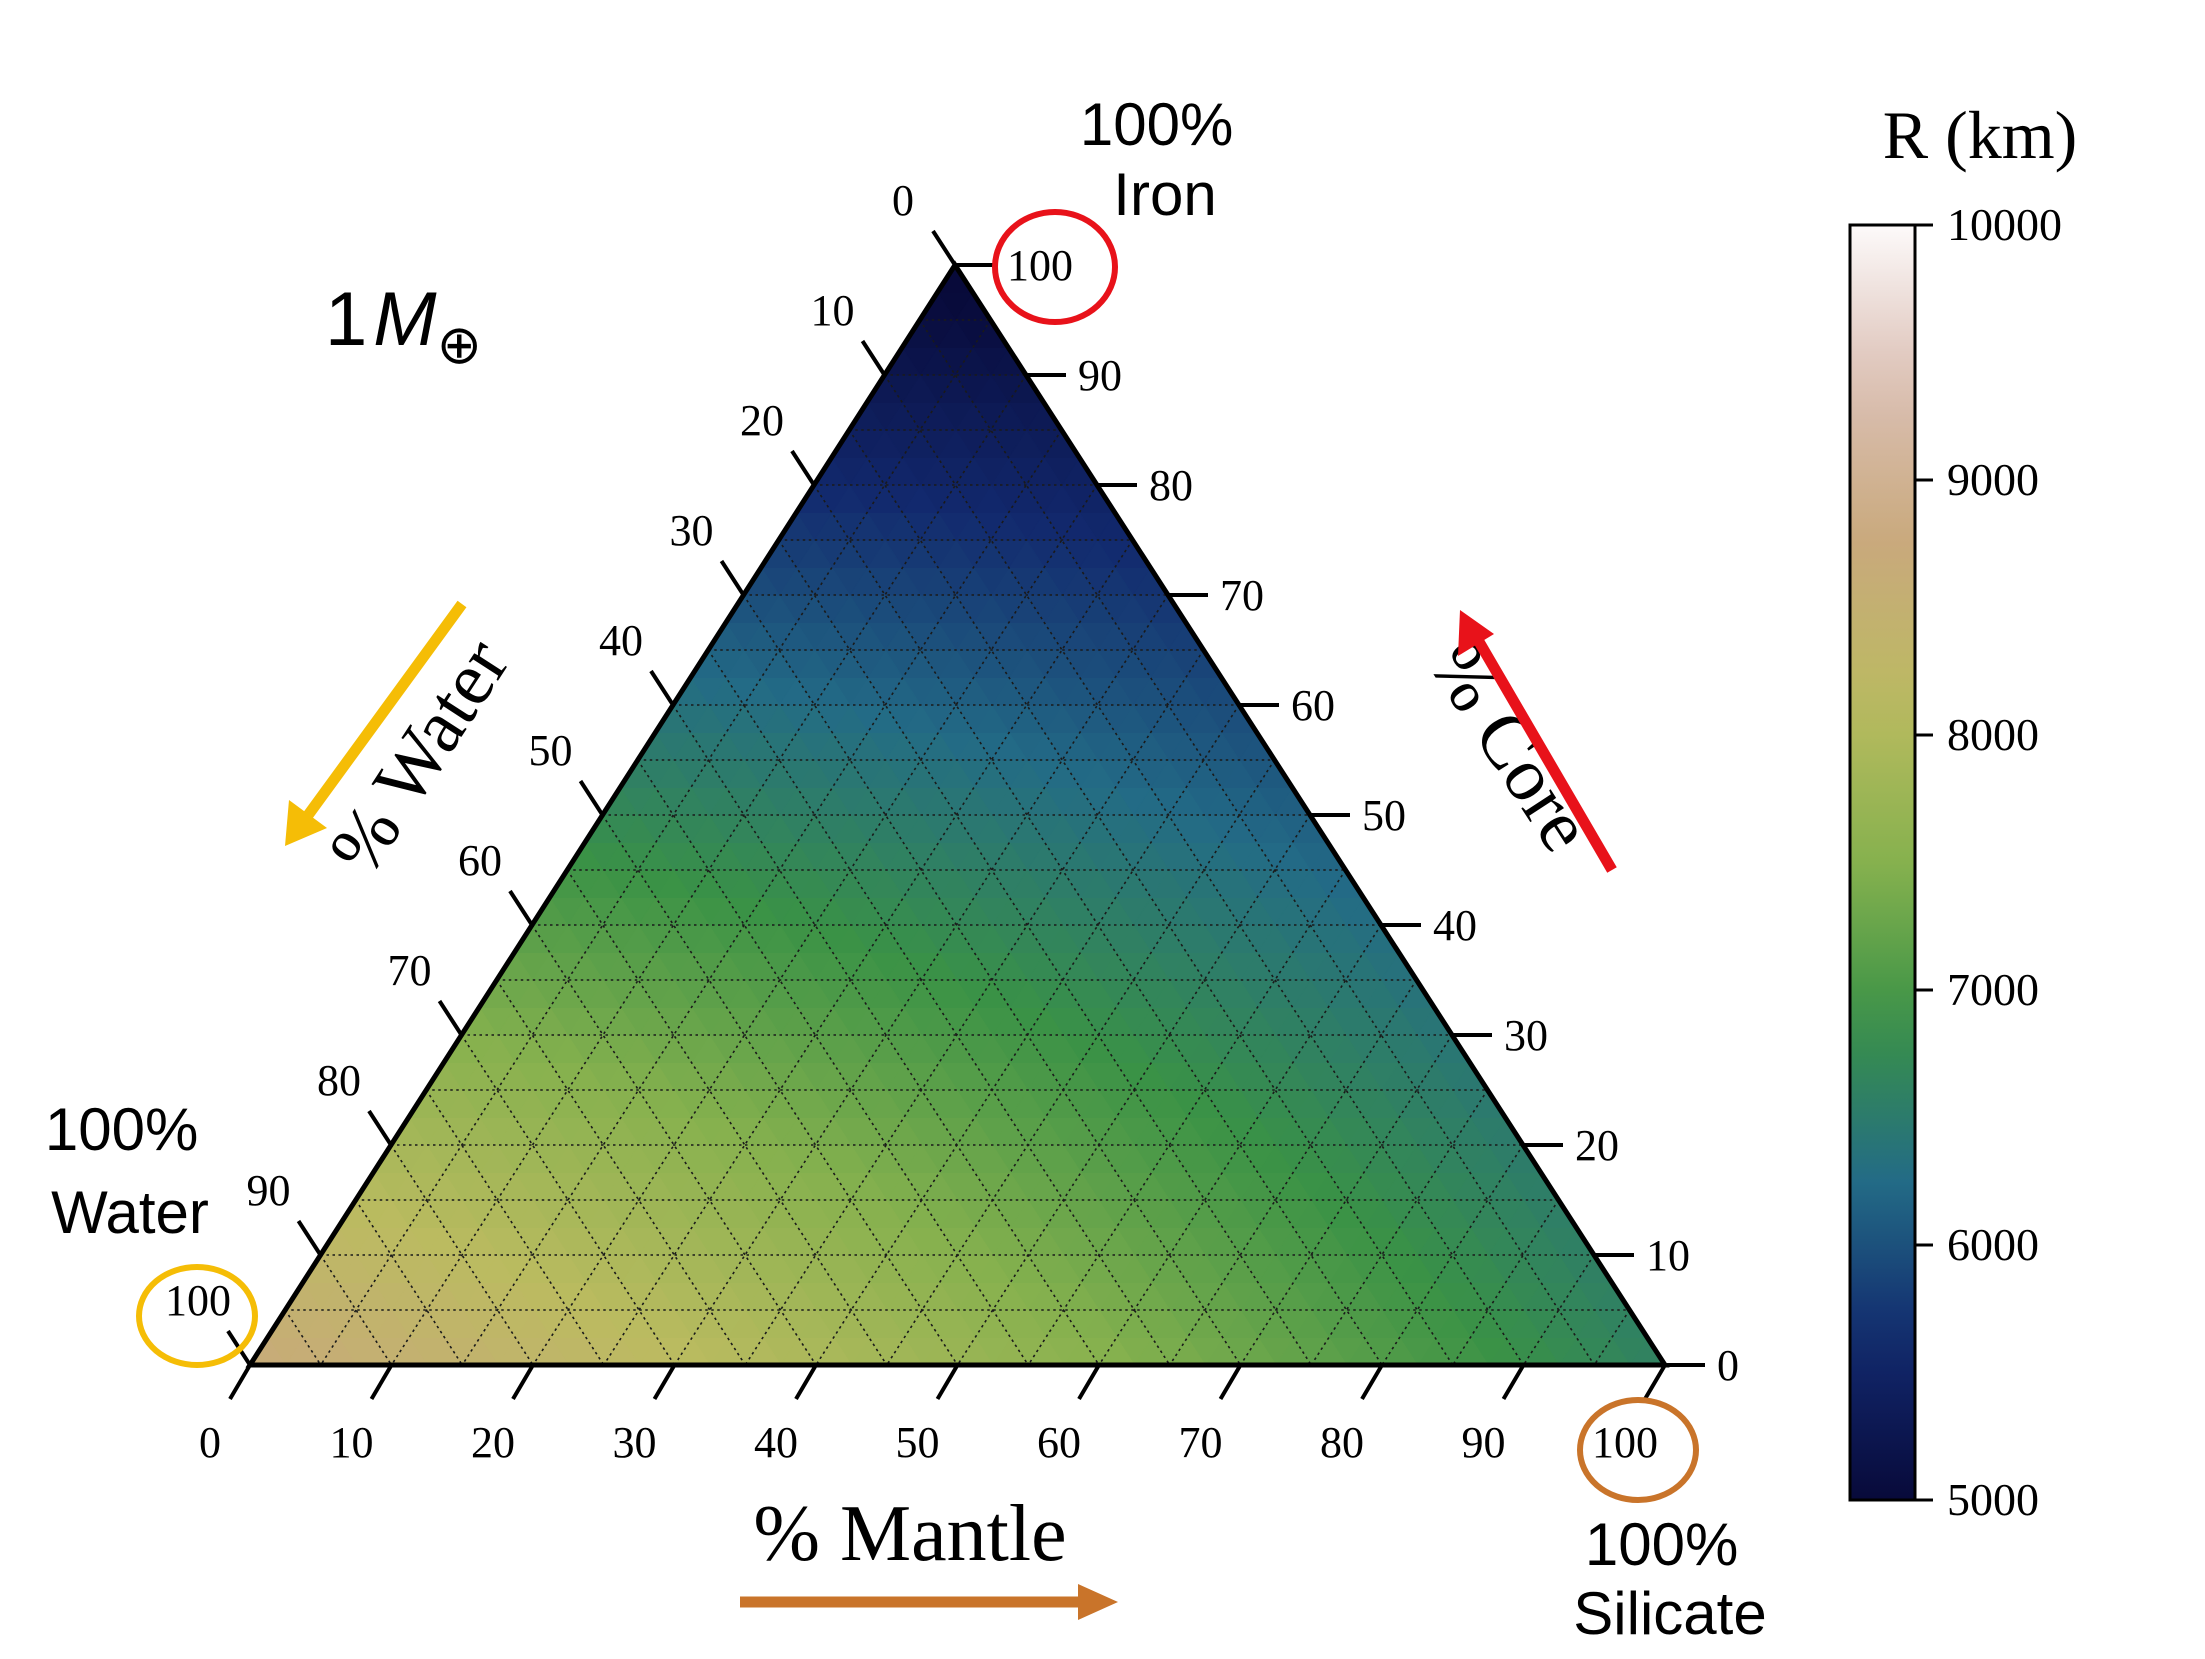  I want to click on water-tick-label: 90, so click(269, 1190).